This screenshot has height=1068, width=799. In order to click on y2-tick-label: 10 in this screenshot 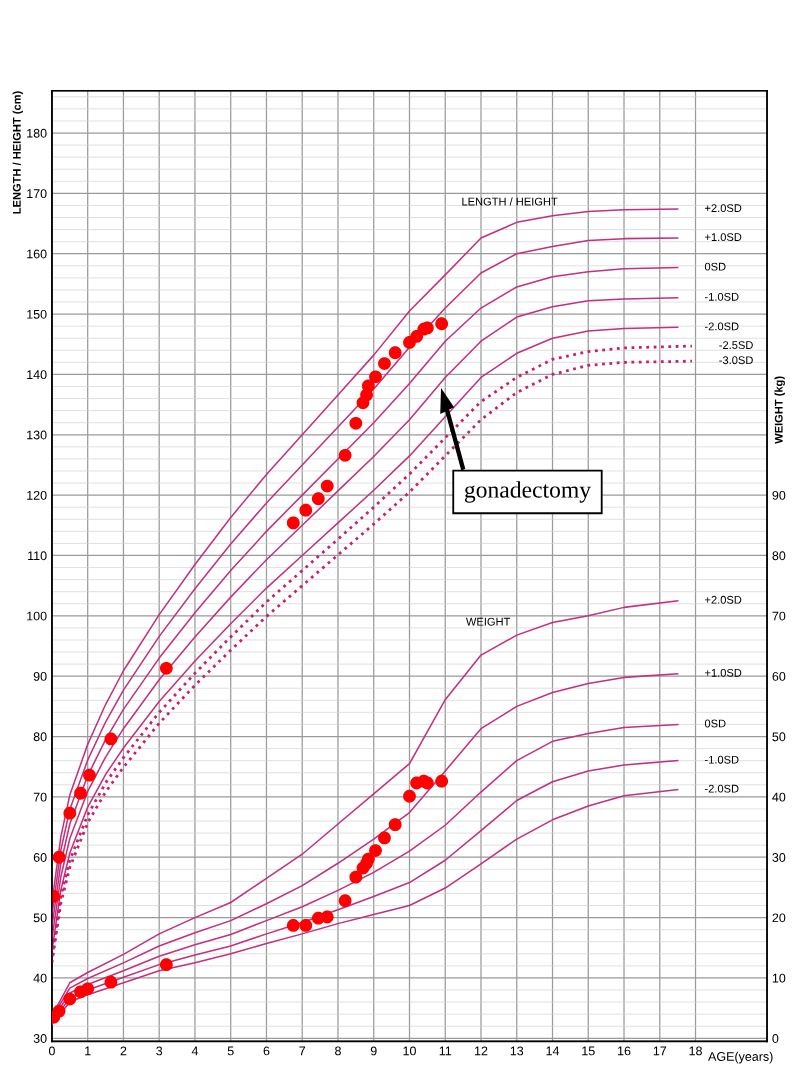, I will do `click(779, 978)`.